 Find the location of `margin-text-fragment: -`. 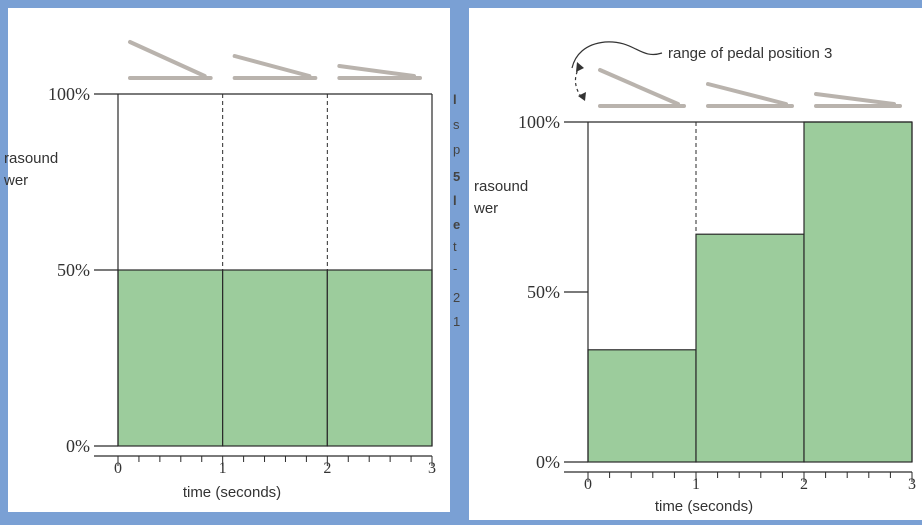

margin-text-fragment: - is located at coordinates (455, 268).